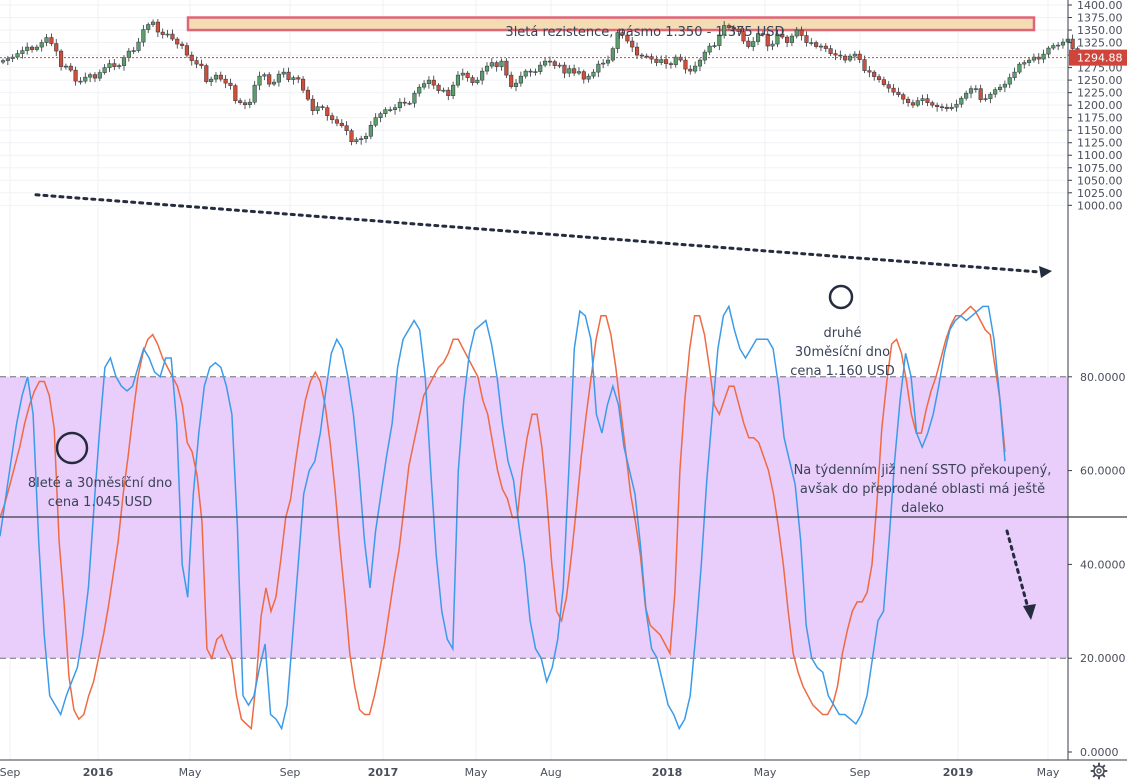 The image size is (1127, 782). Describe the element at coordinates (1099, 771) in the screenshot. I see `gear-icon` at that location.